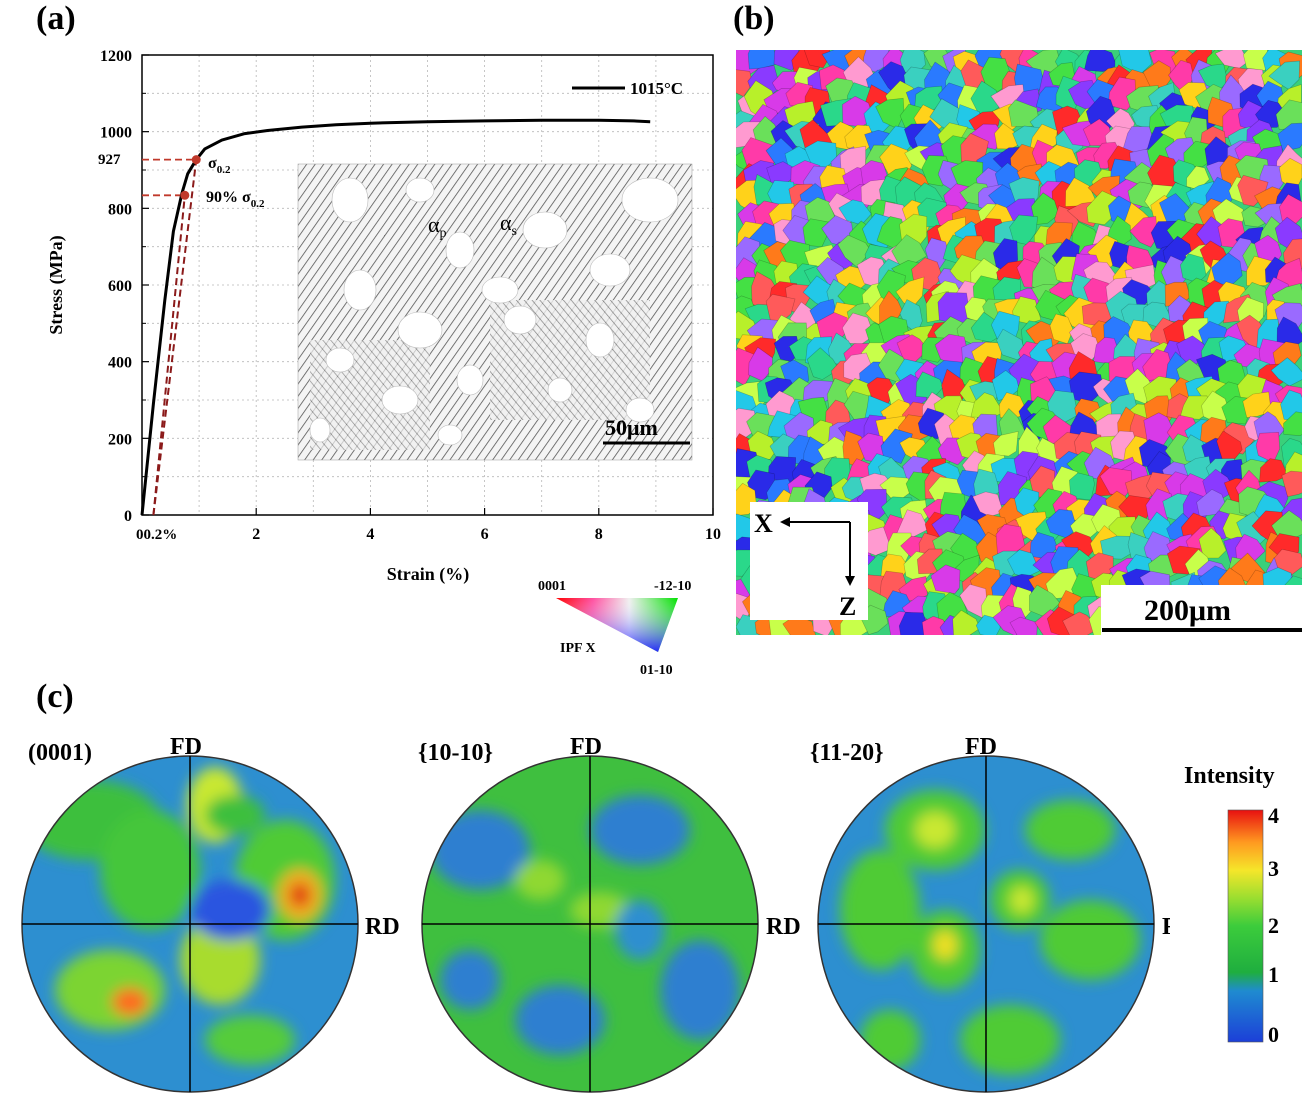  What do you see at coordinates (156, 535) in the screenshot?
I see `x-origin-label: 00.2%` at bounding box center [156, 535].